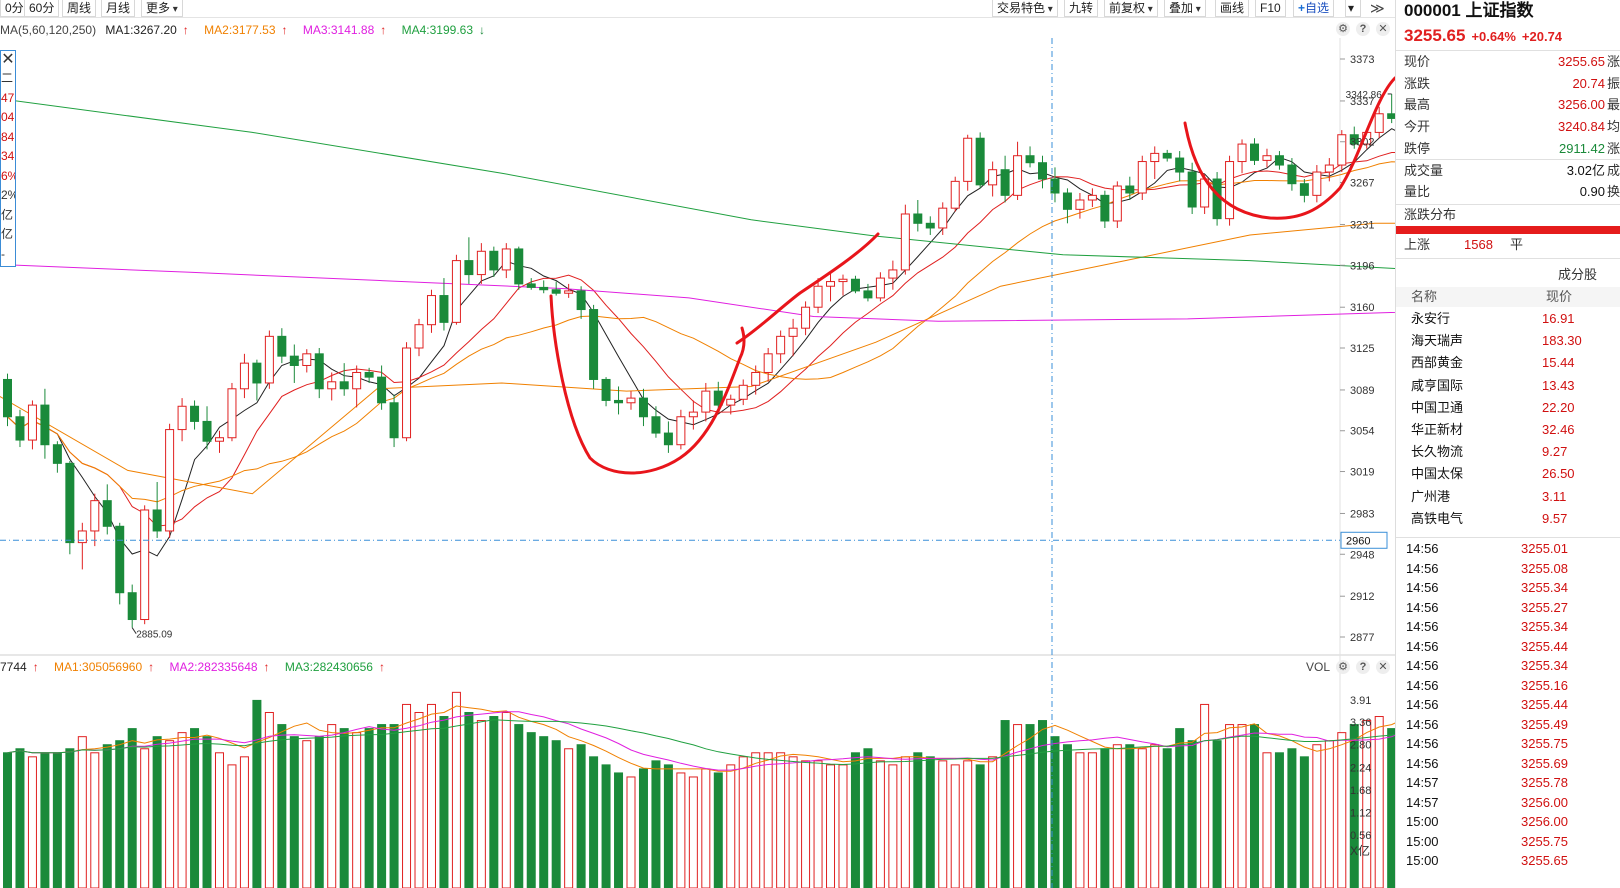  What do you see at coordinates (1185, 8) in the screenshot?
I see `overlay-dropdown: 叠加` at bounding box center [1185, 8].